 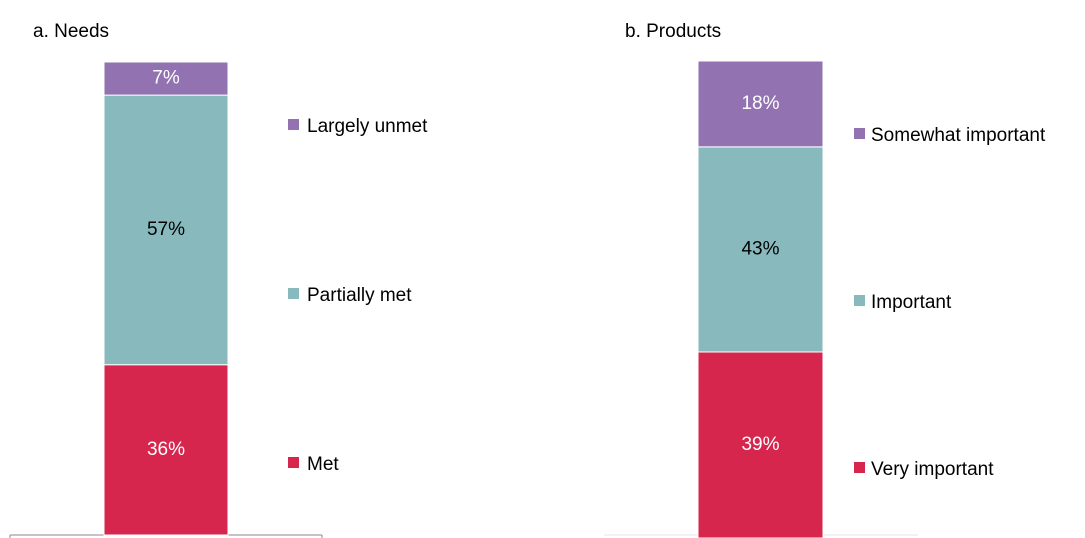 What do you see at coordinates (859, 133) in the screenshot?
I see `legend-swatch-somewhat-important` at bounding box center [859, 133].